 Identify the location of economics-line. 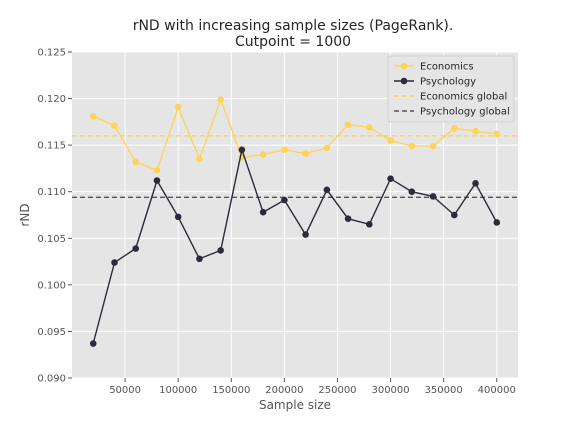
(294, 134).